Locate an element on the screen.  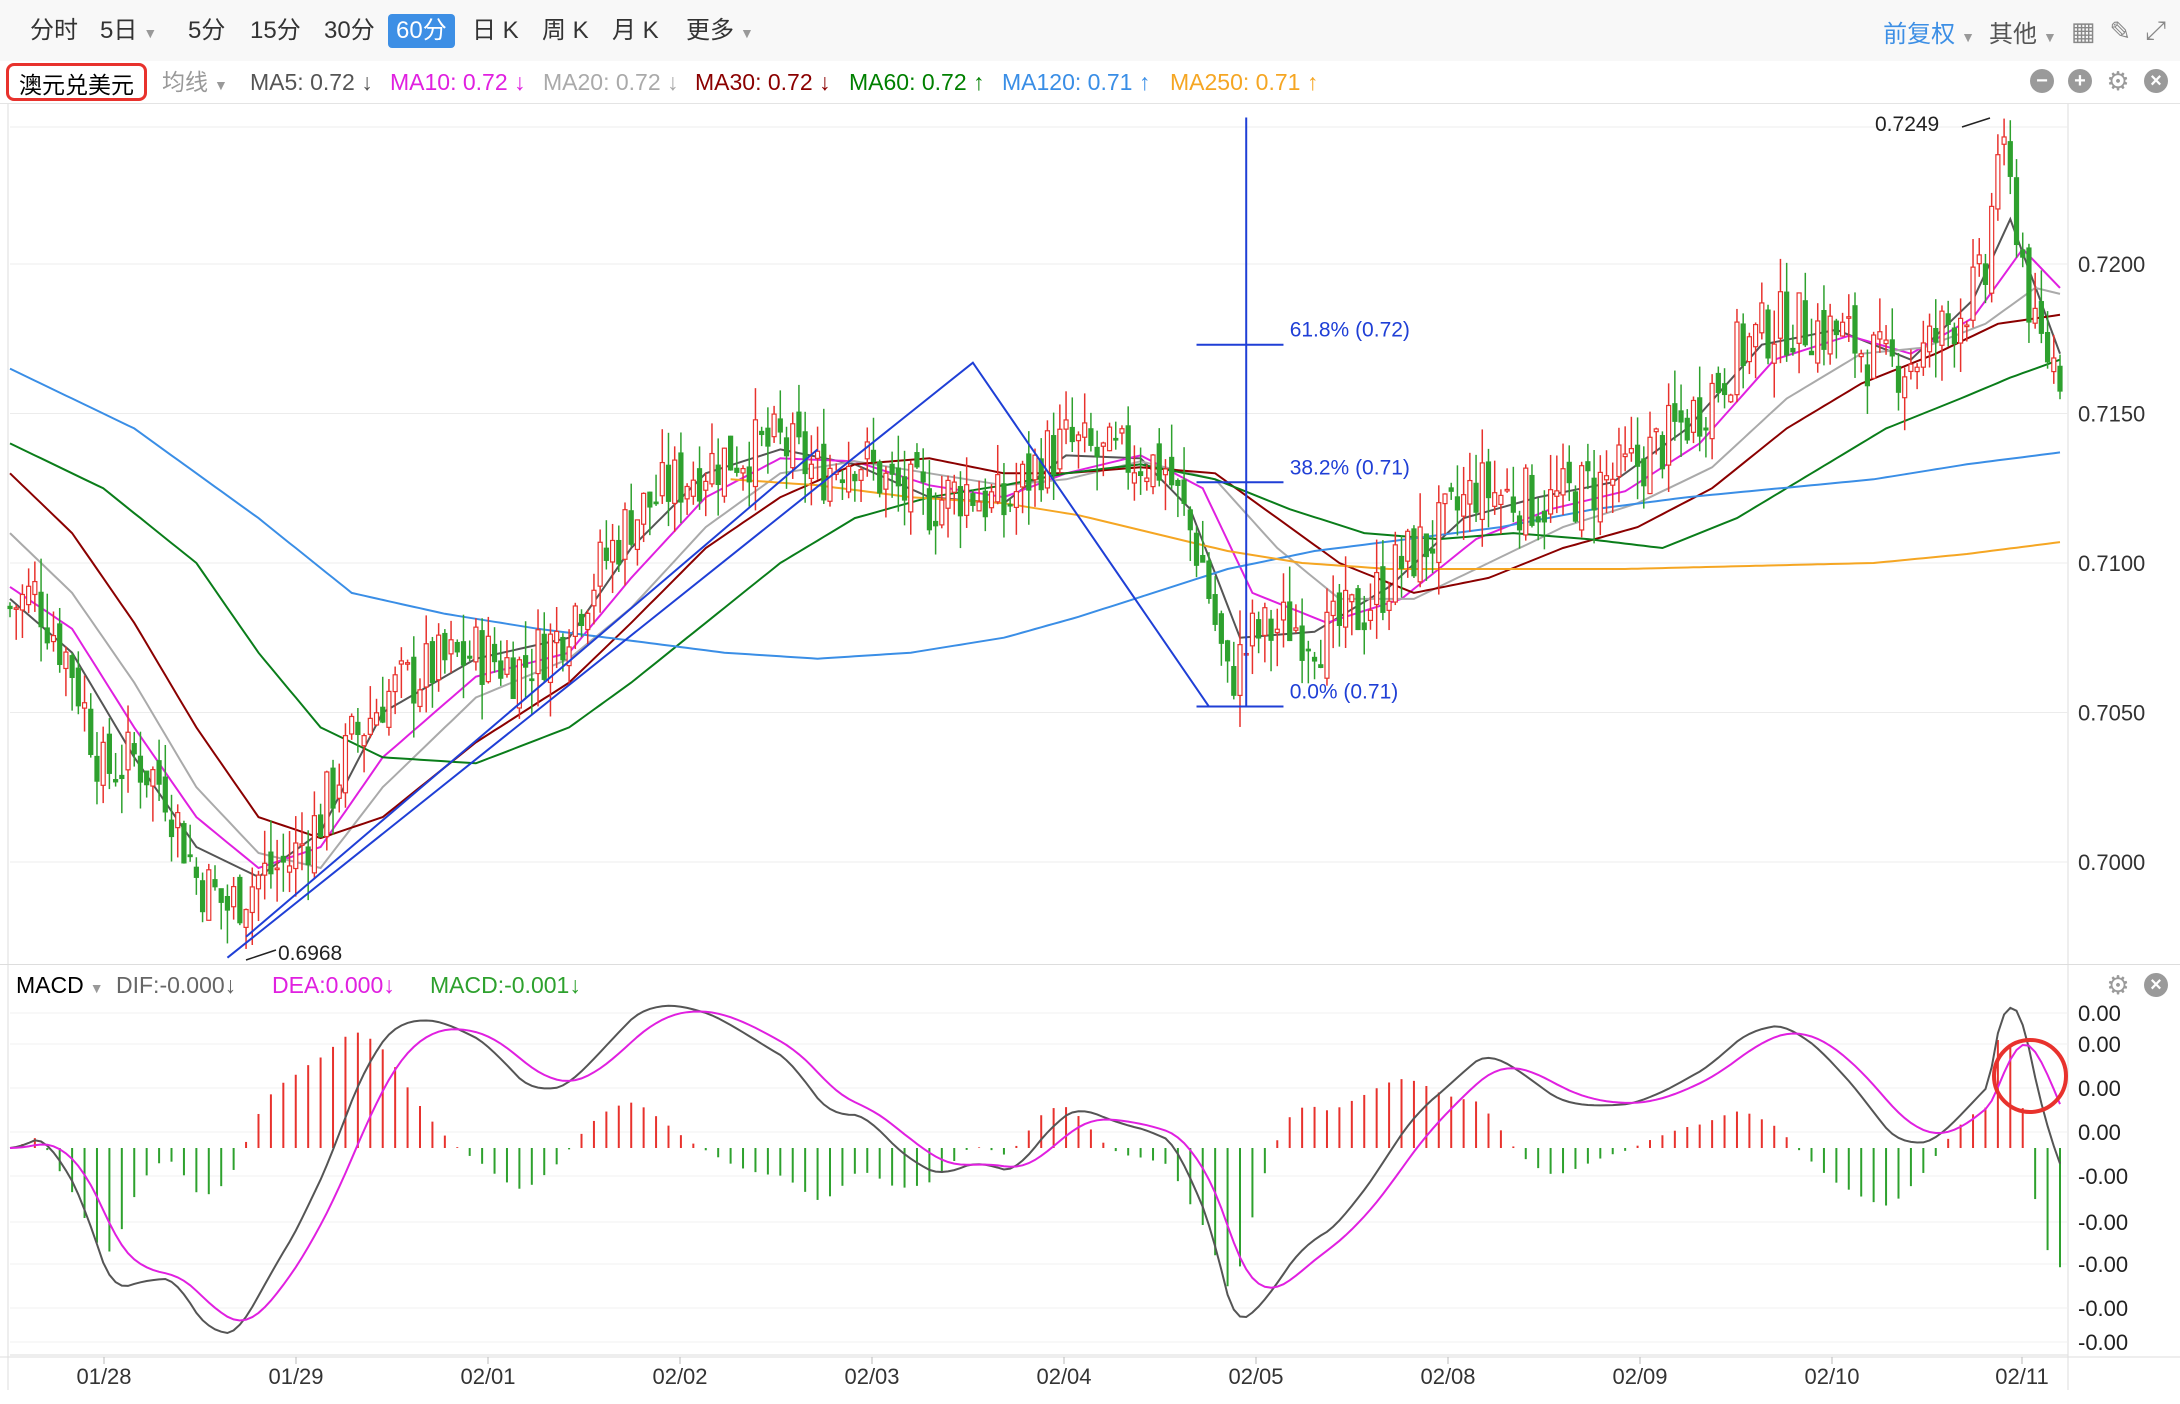
highlight-circle is located at coordinates (2030, 1076).